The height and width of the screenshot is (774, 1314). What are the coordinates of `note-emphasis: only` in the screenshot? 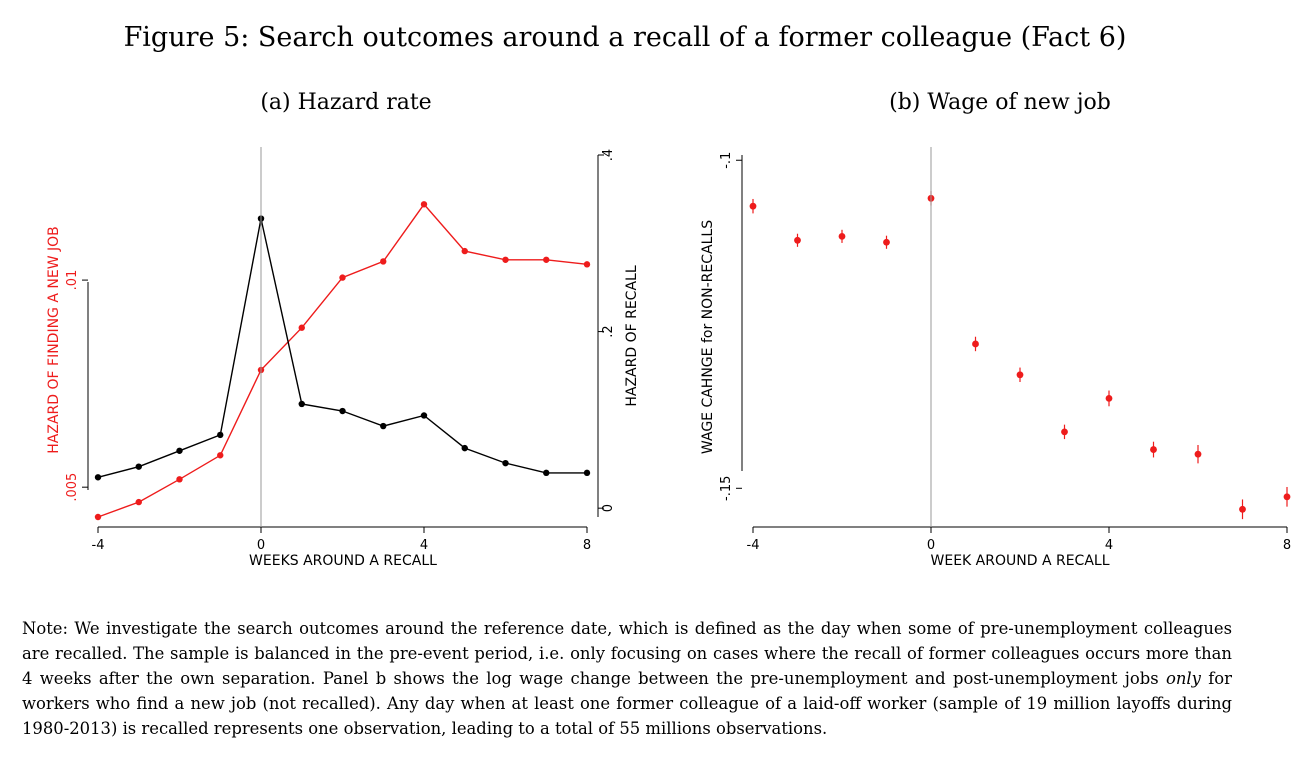 It's located at (1183, 678).